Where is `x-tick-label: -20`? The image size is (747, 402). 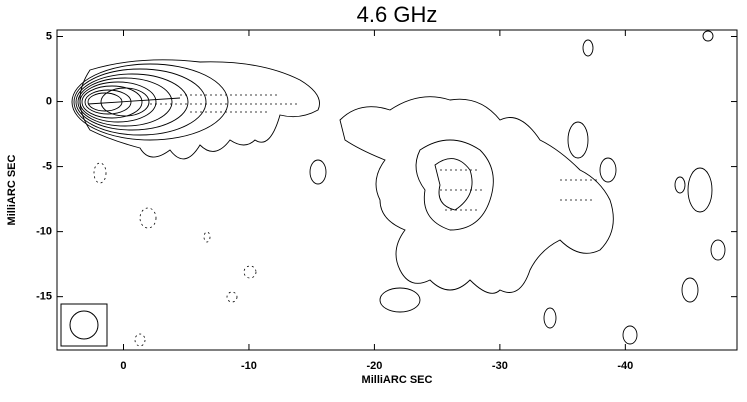
x-tick-label: -20 is located at coordinates (374, 366).